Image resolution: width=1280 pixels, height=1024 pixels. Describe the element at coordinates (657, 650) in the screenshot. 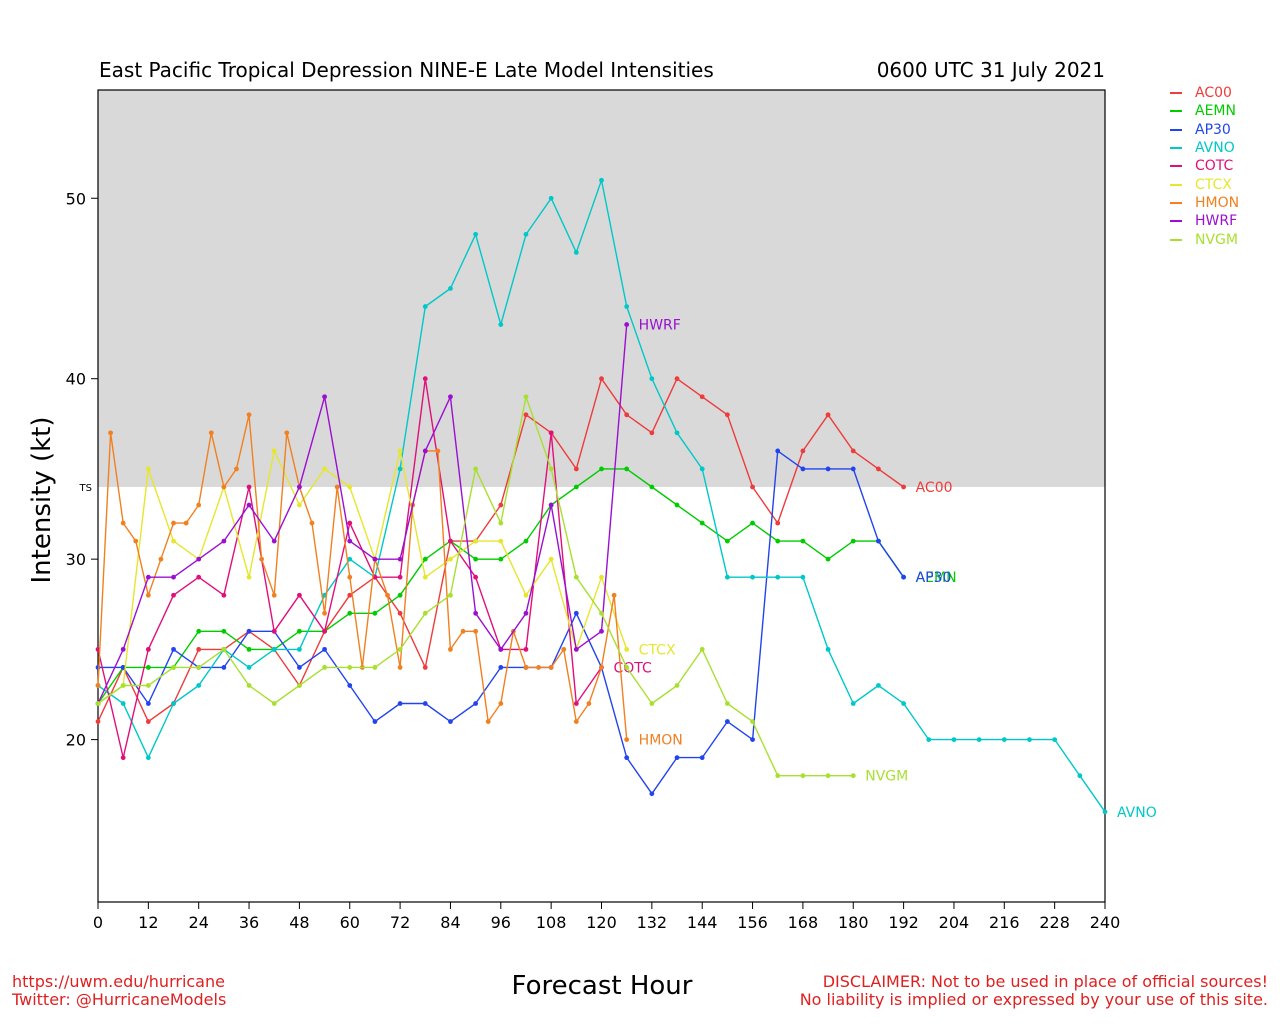

I see `series-end-label-ctcx: CTCX` at that location.